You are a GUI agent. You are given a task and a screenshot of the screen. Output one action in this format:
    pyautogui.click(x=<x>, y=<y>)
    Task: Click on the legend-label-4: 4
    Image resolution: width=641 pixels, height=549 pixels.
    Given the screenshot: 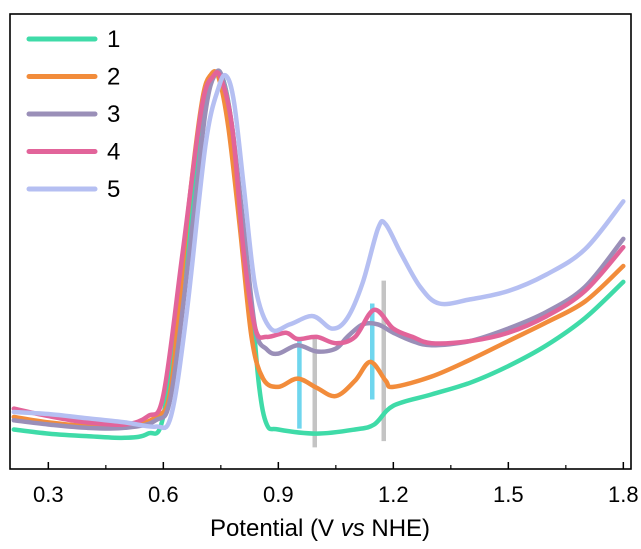 What is the action you would take?
    pyautogui.click(x=113, y=152)
    